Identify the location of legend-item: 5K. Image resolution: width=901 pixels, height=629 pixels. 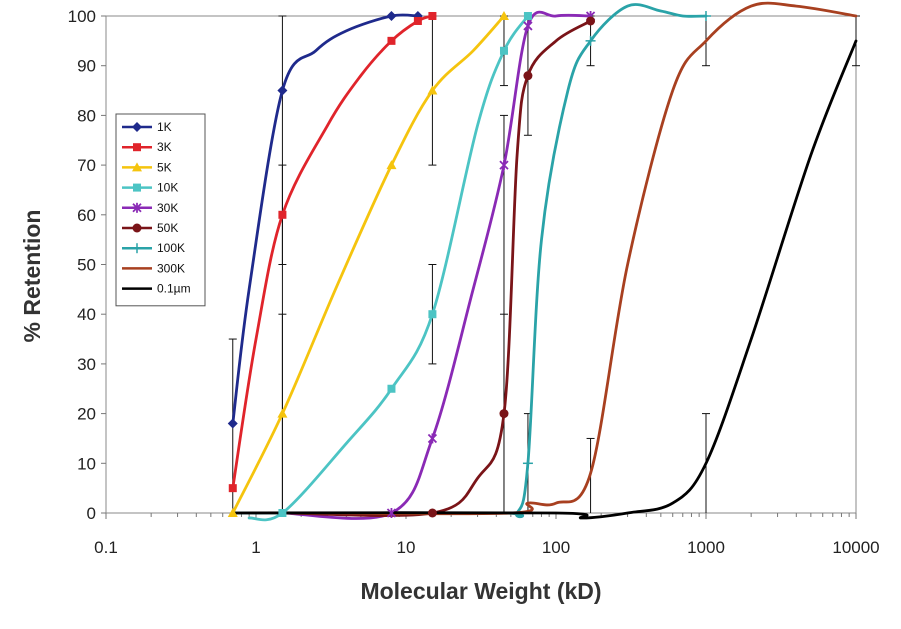
(147, 167).